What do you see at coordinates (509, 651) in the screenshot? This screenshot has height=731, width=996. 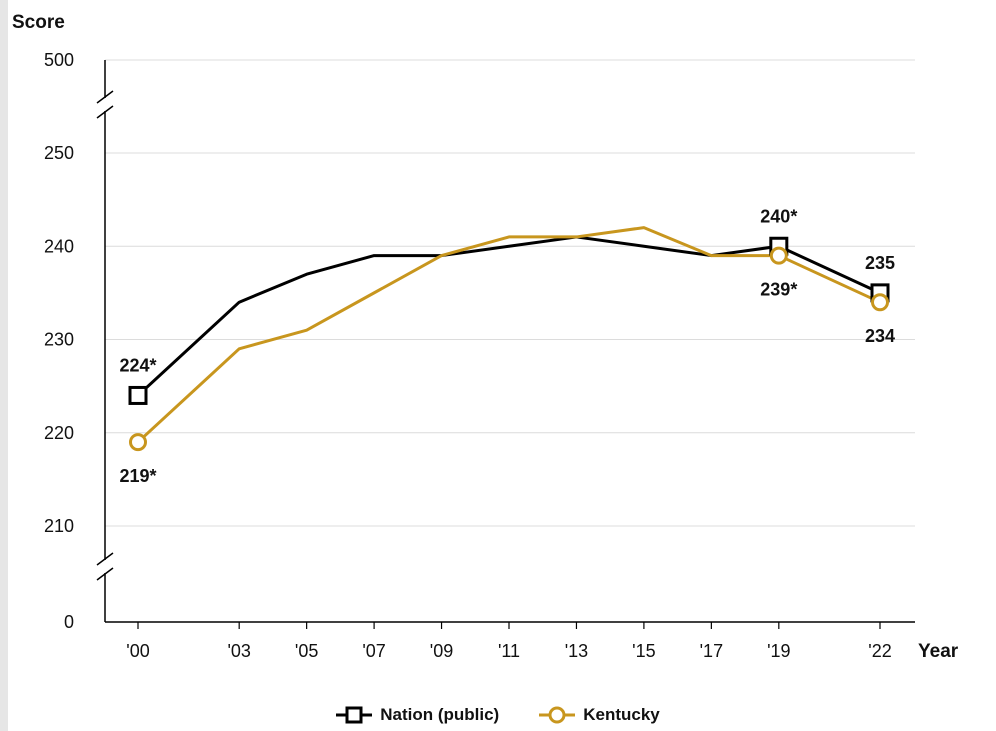 I see `x-tick-label: '11` at bounding box center [509, 651].